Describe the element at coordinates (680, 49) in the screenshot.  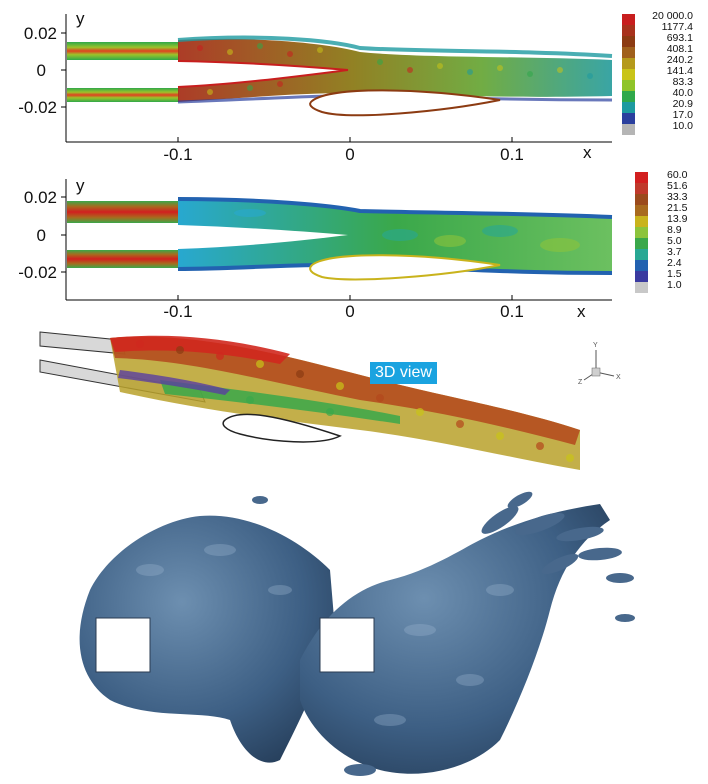
I see `colorbar-label: 408.1` at that location.